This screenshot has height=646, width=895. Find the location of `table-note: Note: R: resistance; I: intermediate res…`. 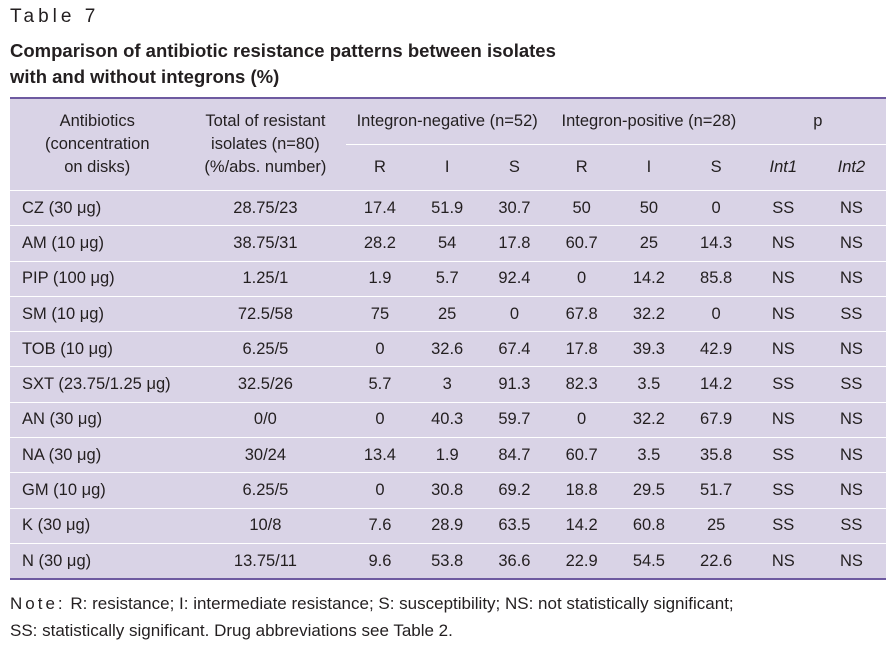

table-note: Note: R: resistance; I: intermediate res… is located at coordinates (450, 617).